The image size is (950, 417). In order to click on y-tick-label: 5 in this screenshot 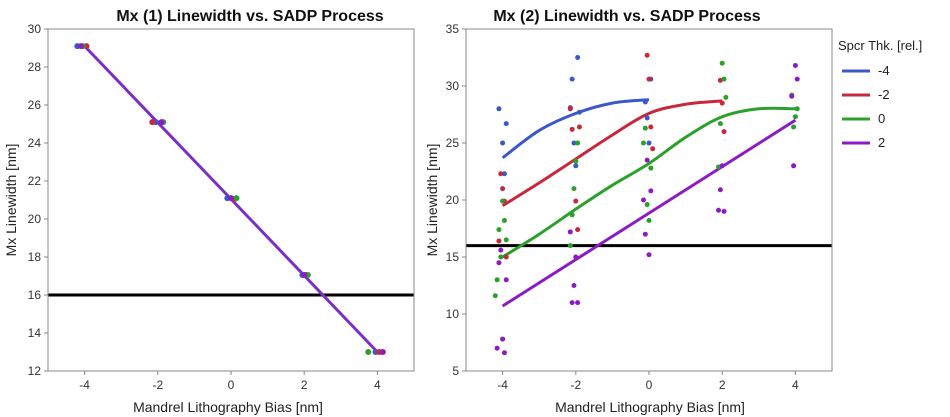, I will do `click(455, 371)`.